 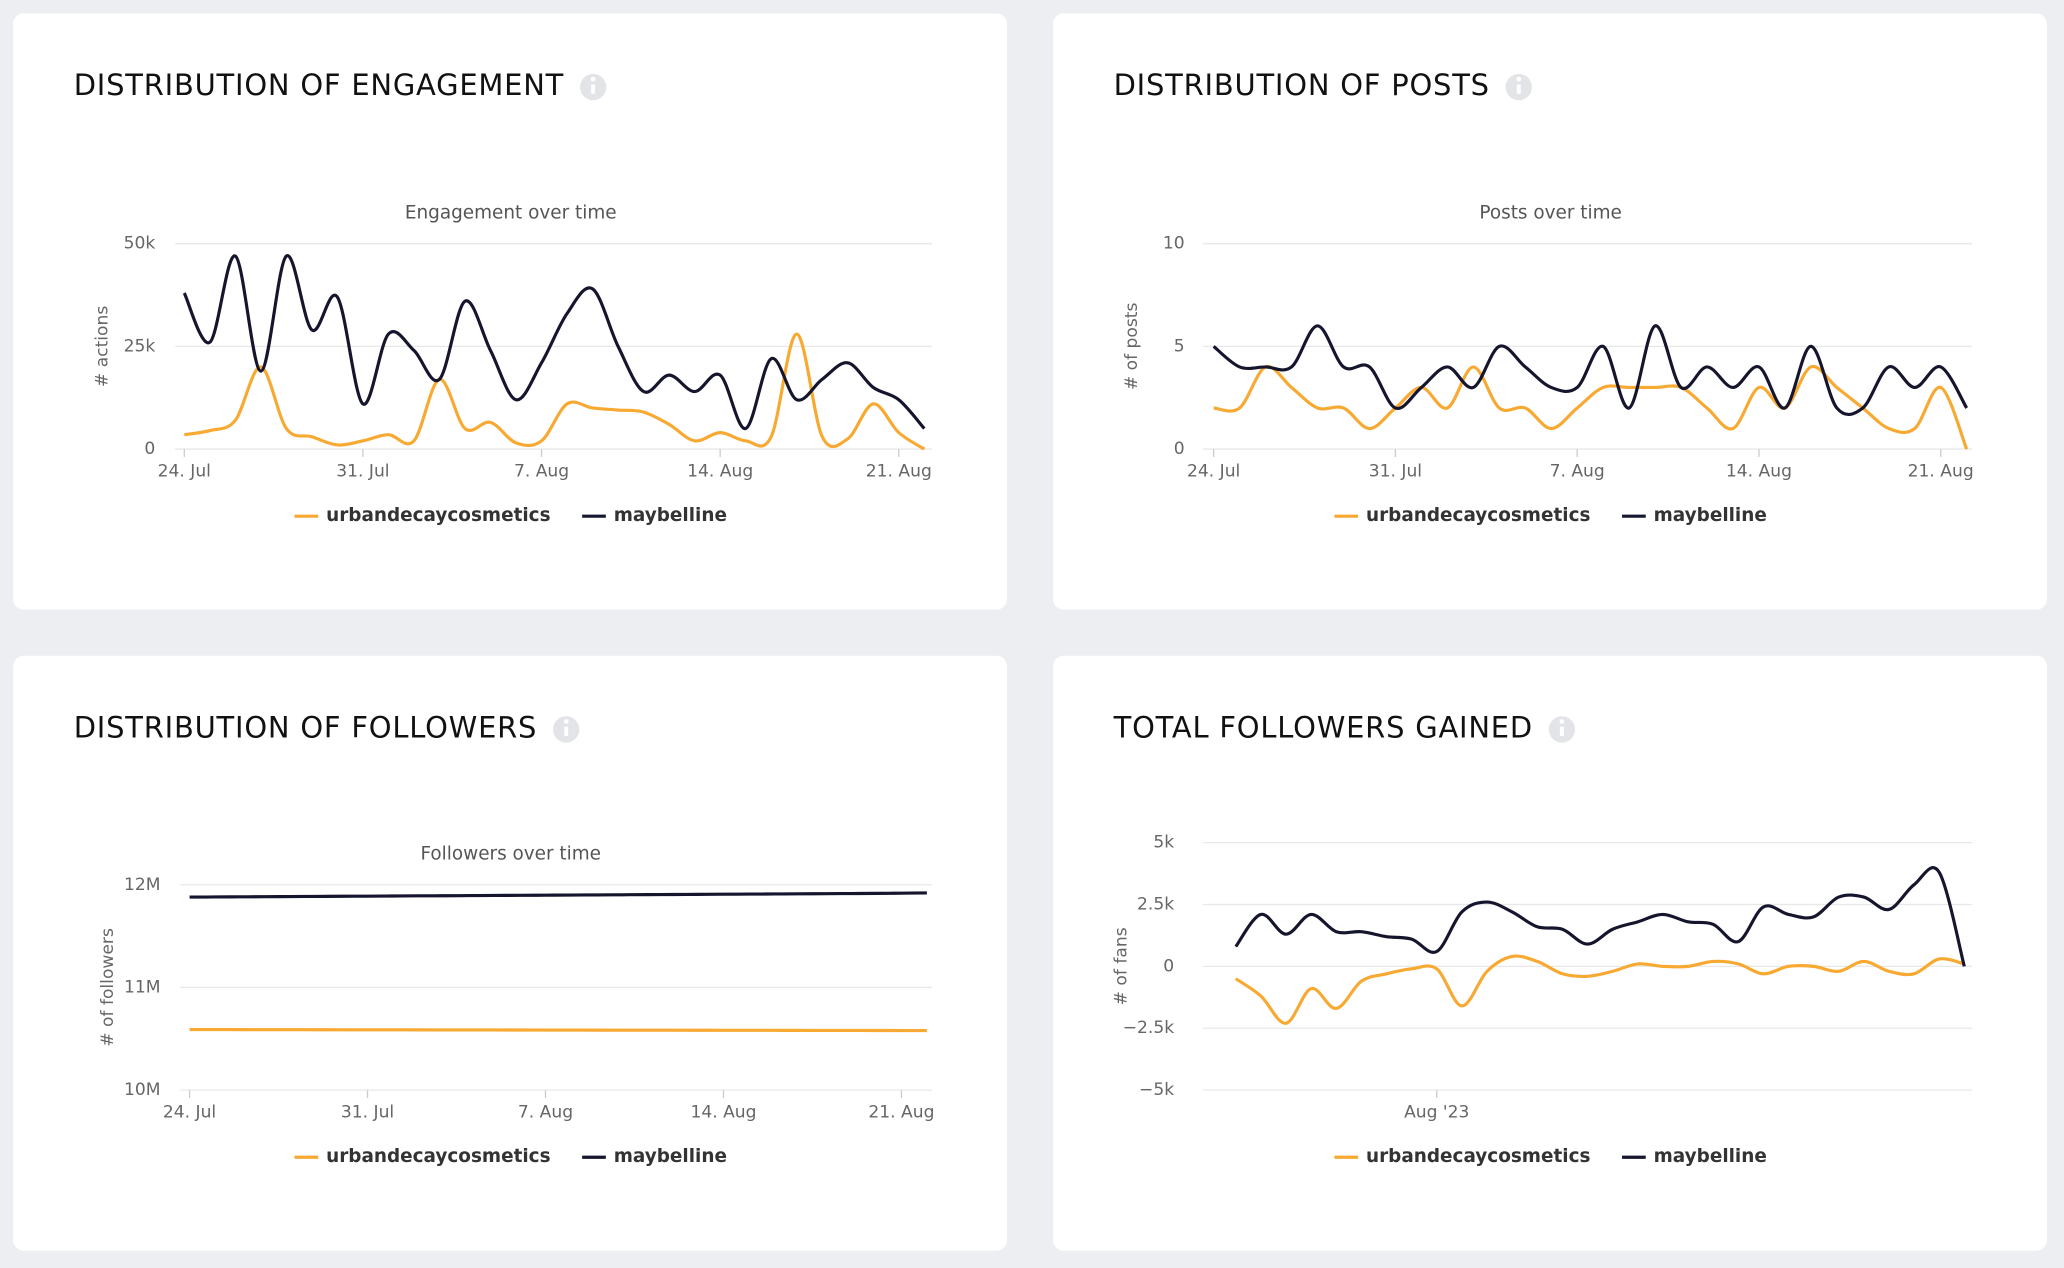 I want to click on y-tick-label: 5, so click(x=1179, y=346).